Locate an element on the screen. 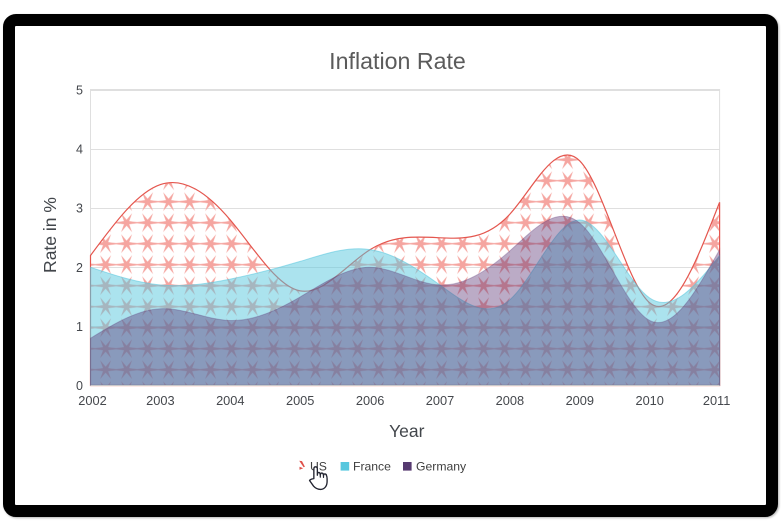 This screenshot has height=531, width=781. svg-text: US is located at coordinates (318, 467).